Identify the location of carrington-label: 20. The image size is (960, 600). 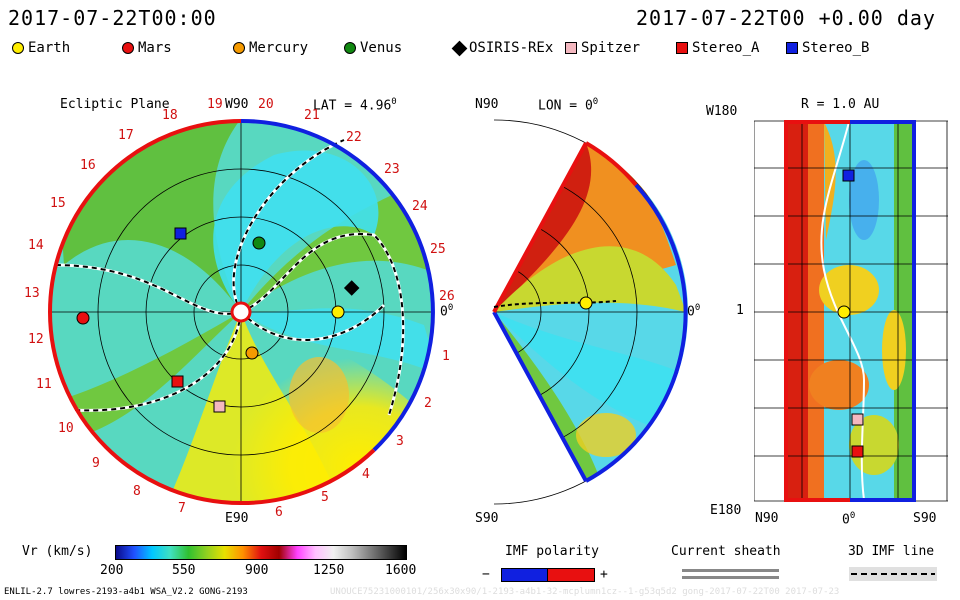
(266, 104).